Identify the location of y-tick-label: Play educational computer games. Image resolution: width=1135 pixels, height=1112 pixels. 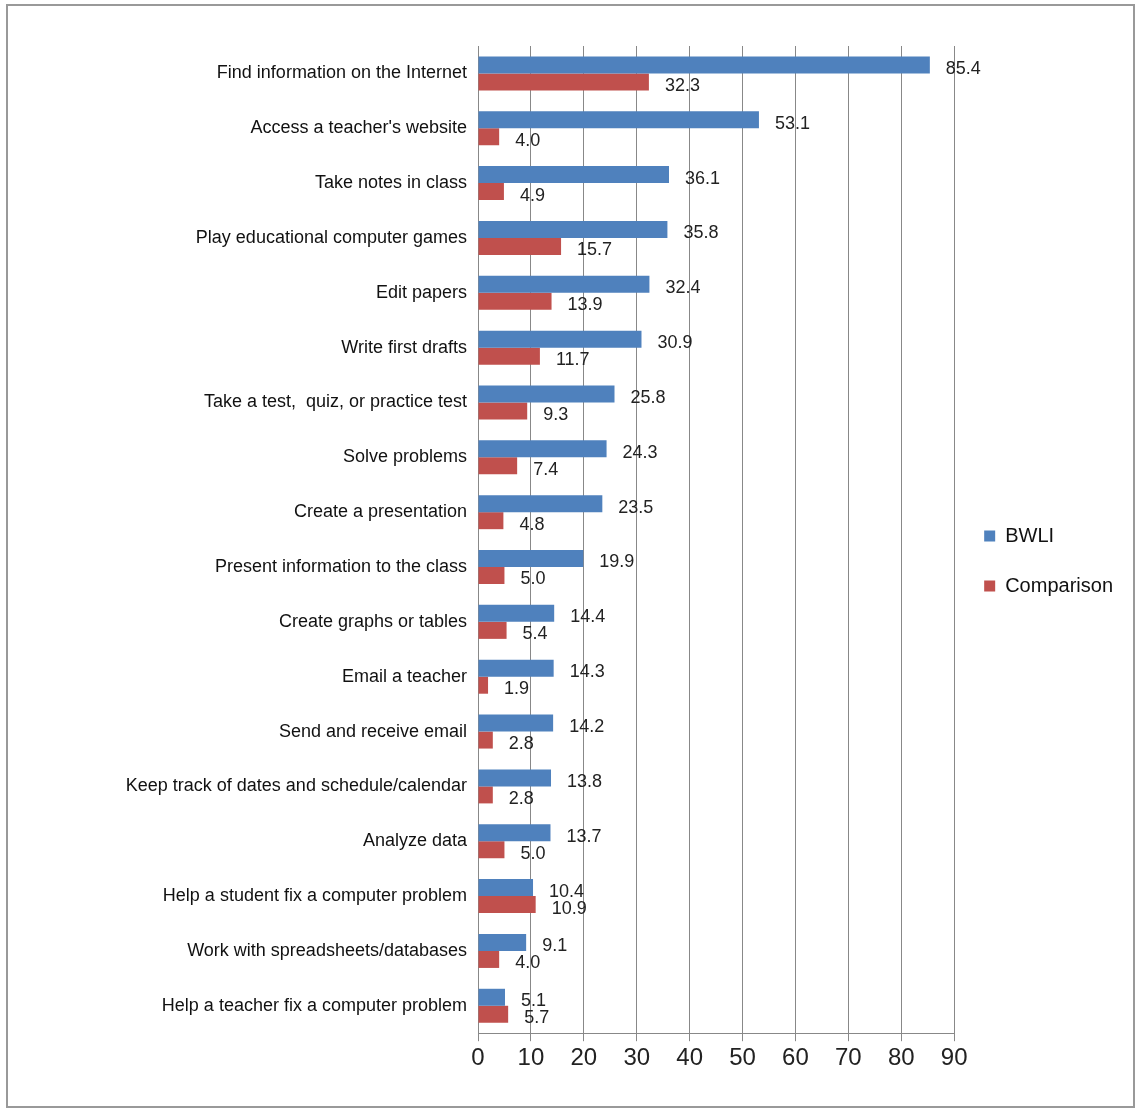
(331, 236).